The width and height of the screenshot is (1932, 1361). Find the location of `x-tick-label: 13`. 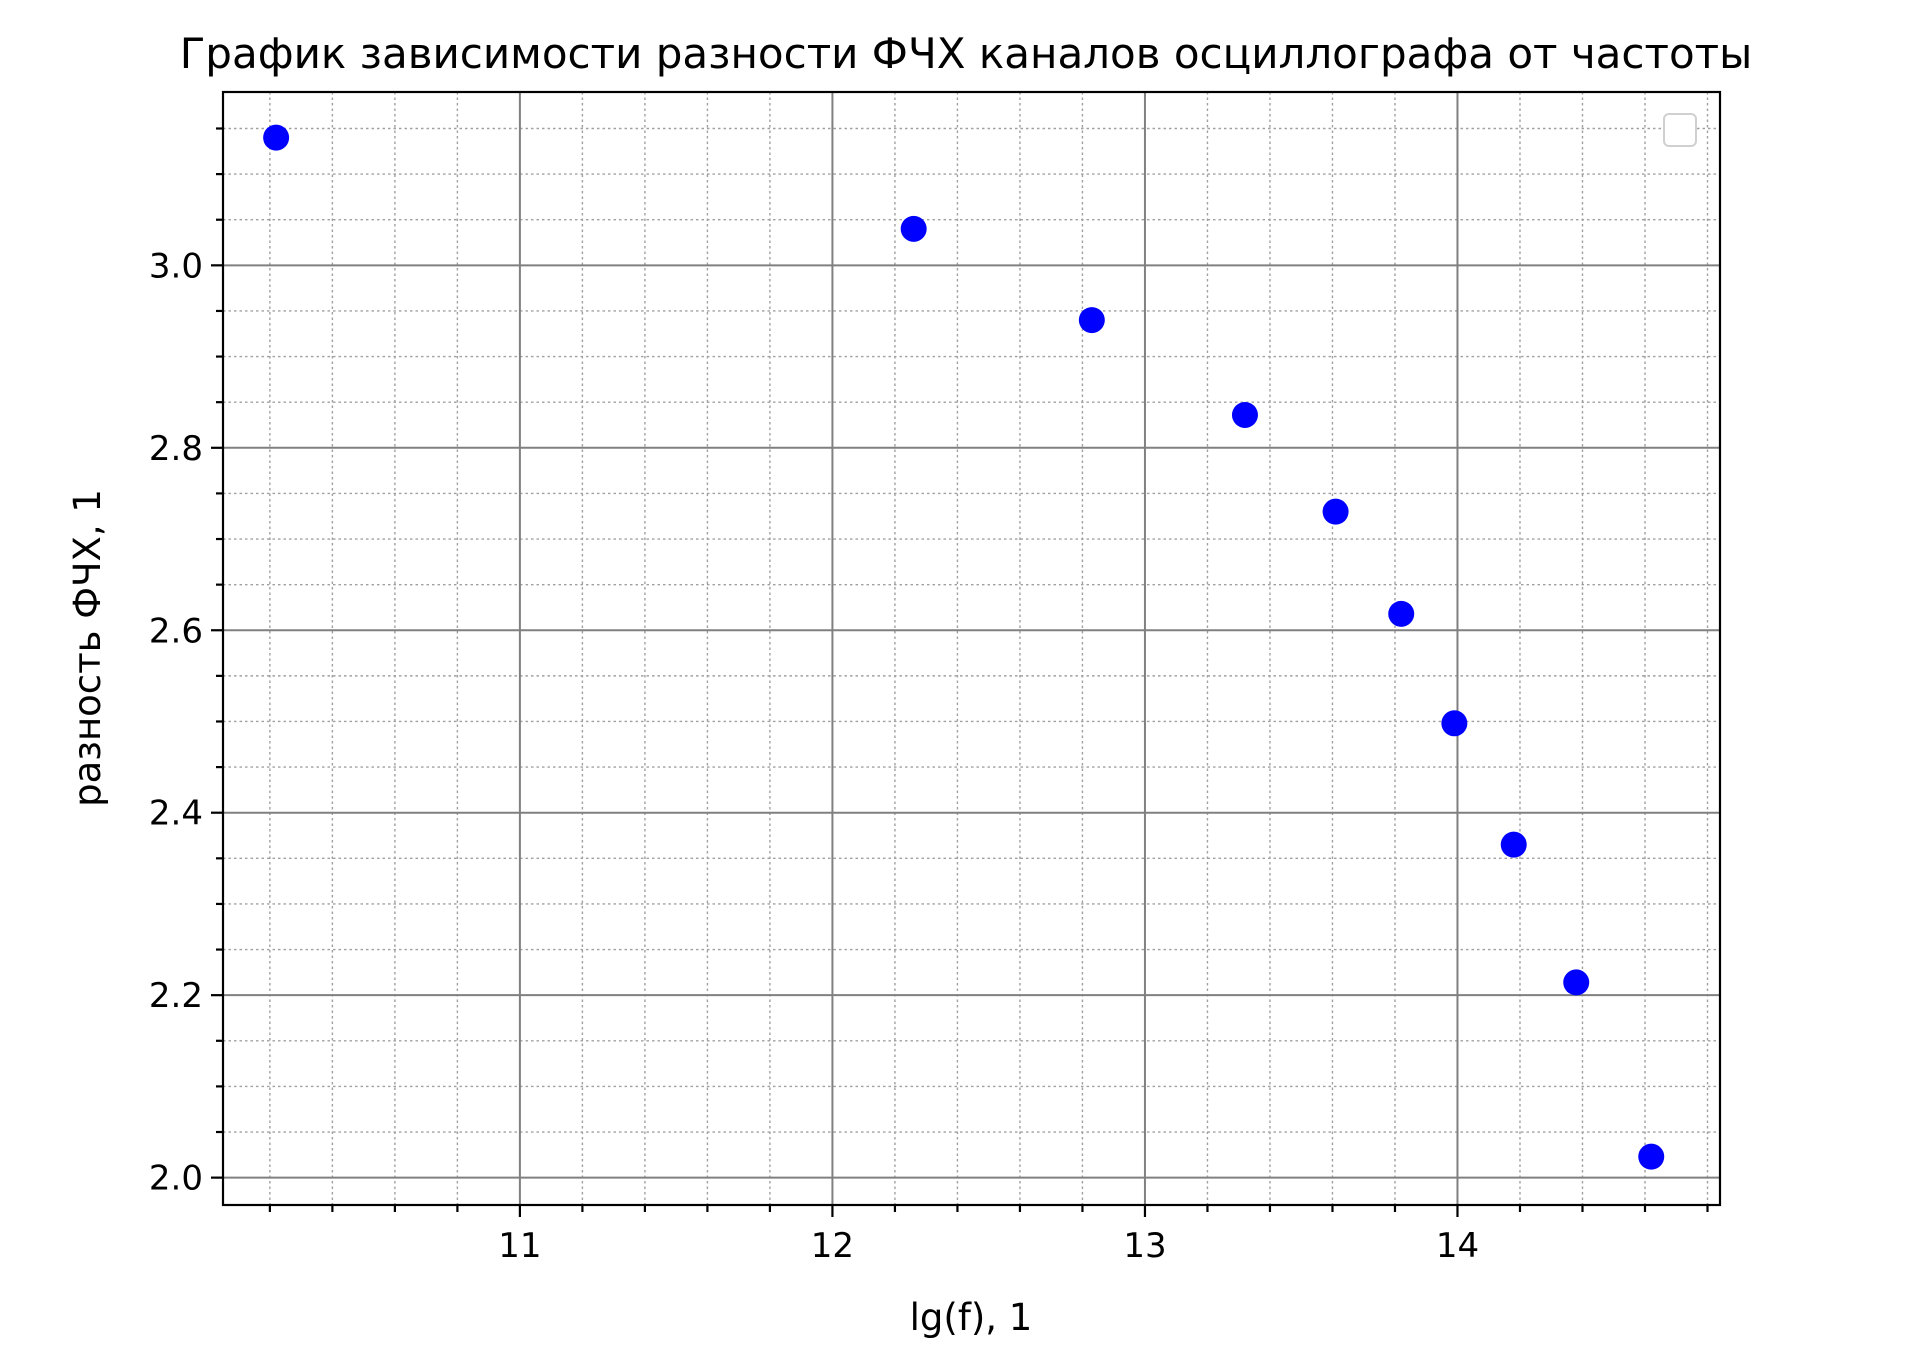

x-tick-label: 13 is located at coordinates (1144, 1246).